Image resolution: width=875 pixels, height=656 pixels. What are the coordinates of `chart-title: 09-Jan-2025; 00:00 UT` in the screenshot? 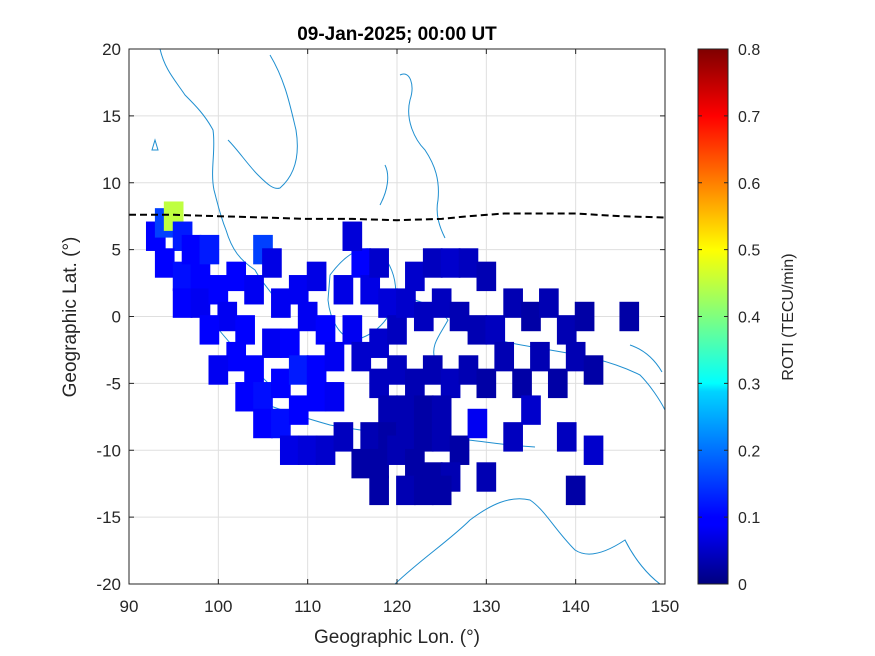 It's located at (397, 34).